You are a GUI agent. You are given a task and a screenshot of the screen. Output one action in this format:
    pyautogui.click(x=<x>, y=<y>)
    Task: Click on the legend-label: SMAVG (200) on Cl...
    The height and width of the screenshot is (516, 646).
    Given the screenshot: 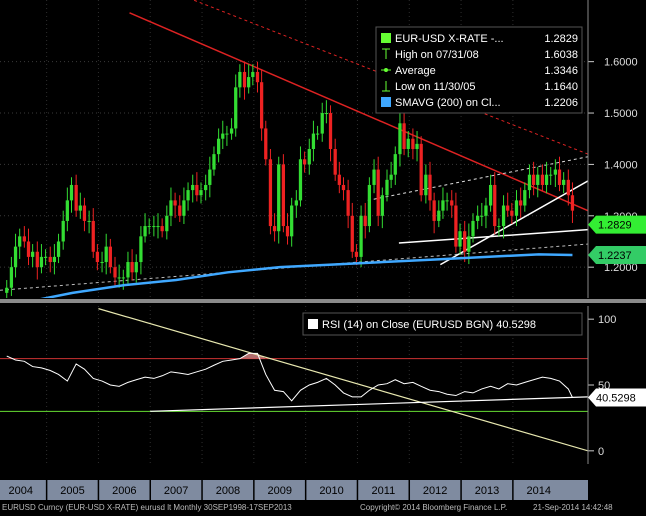 What is the action you would take?
    pyautogui.click(x=448, y=103)
    